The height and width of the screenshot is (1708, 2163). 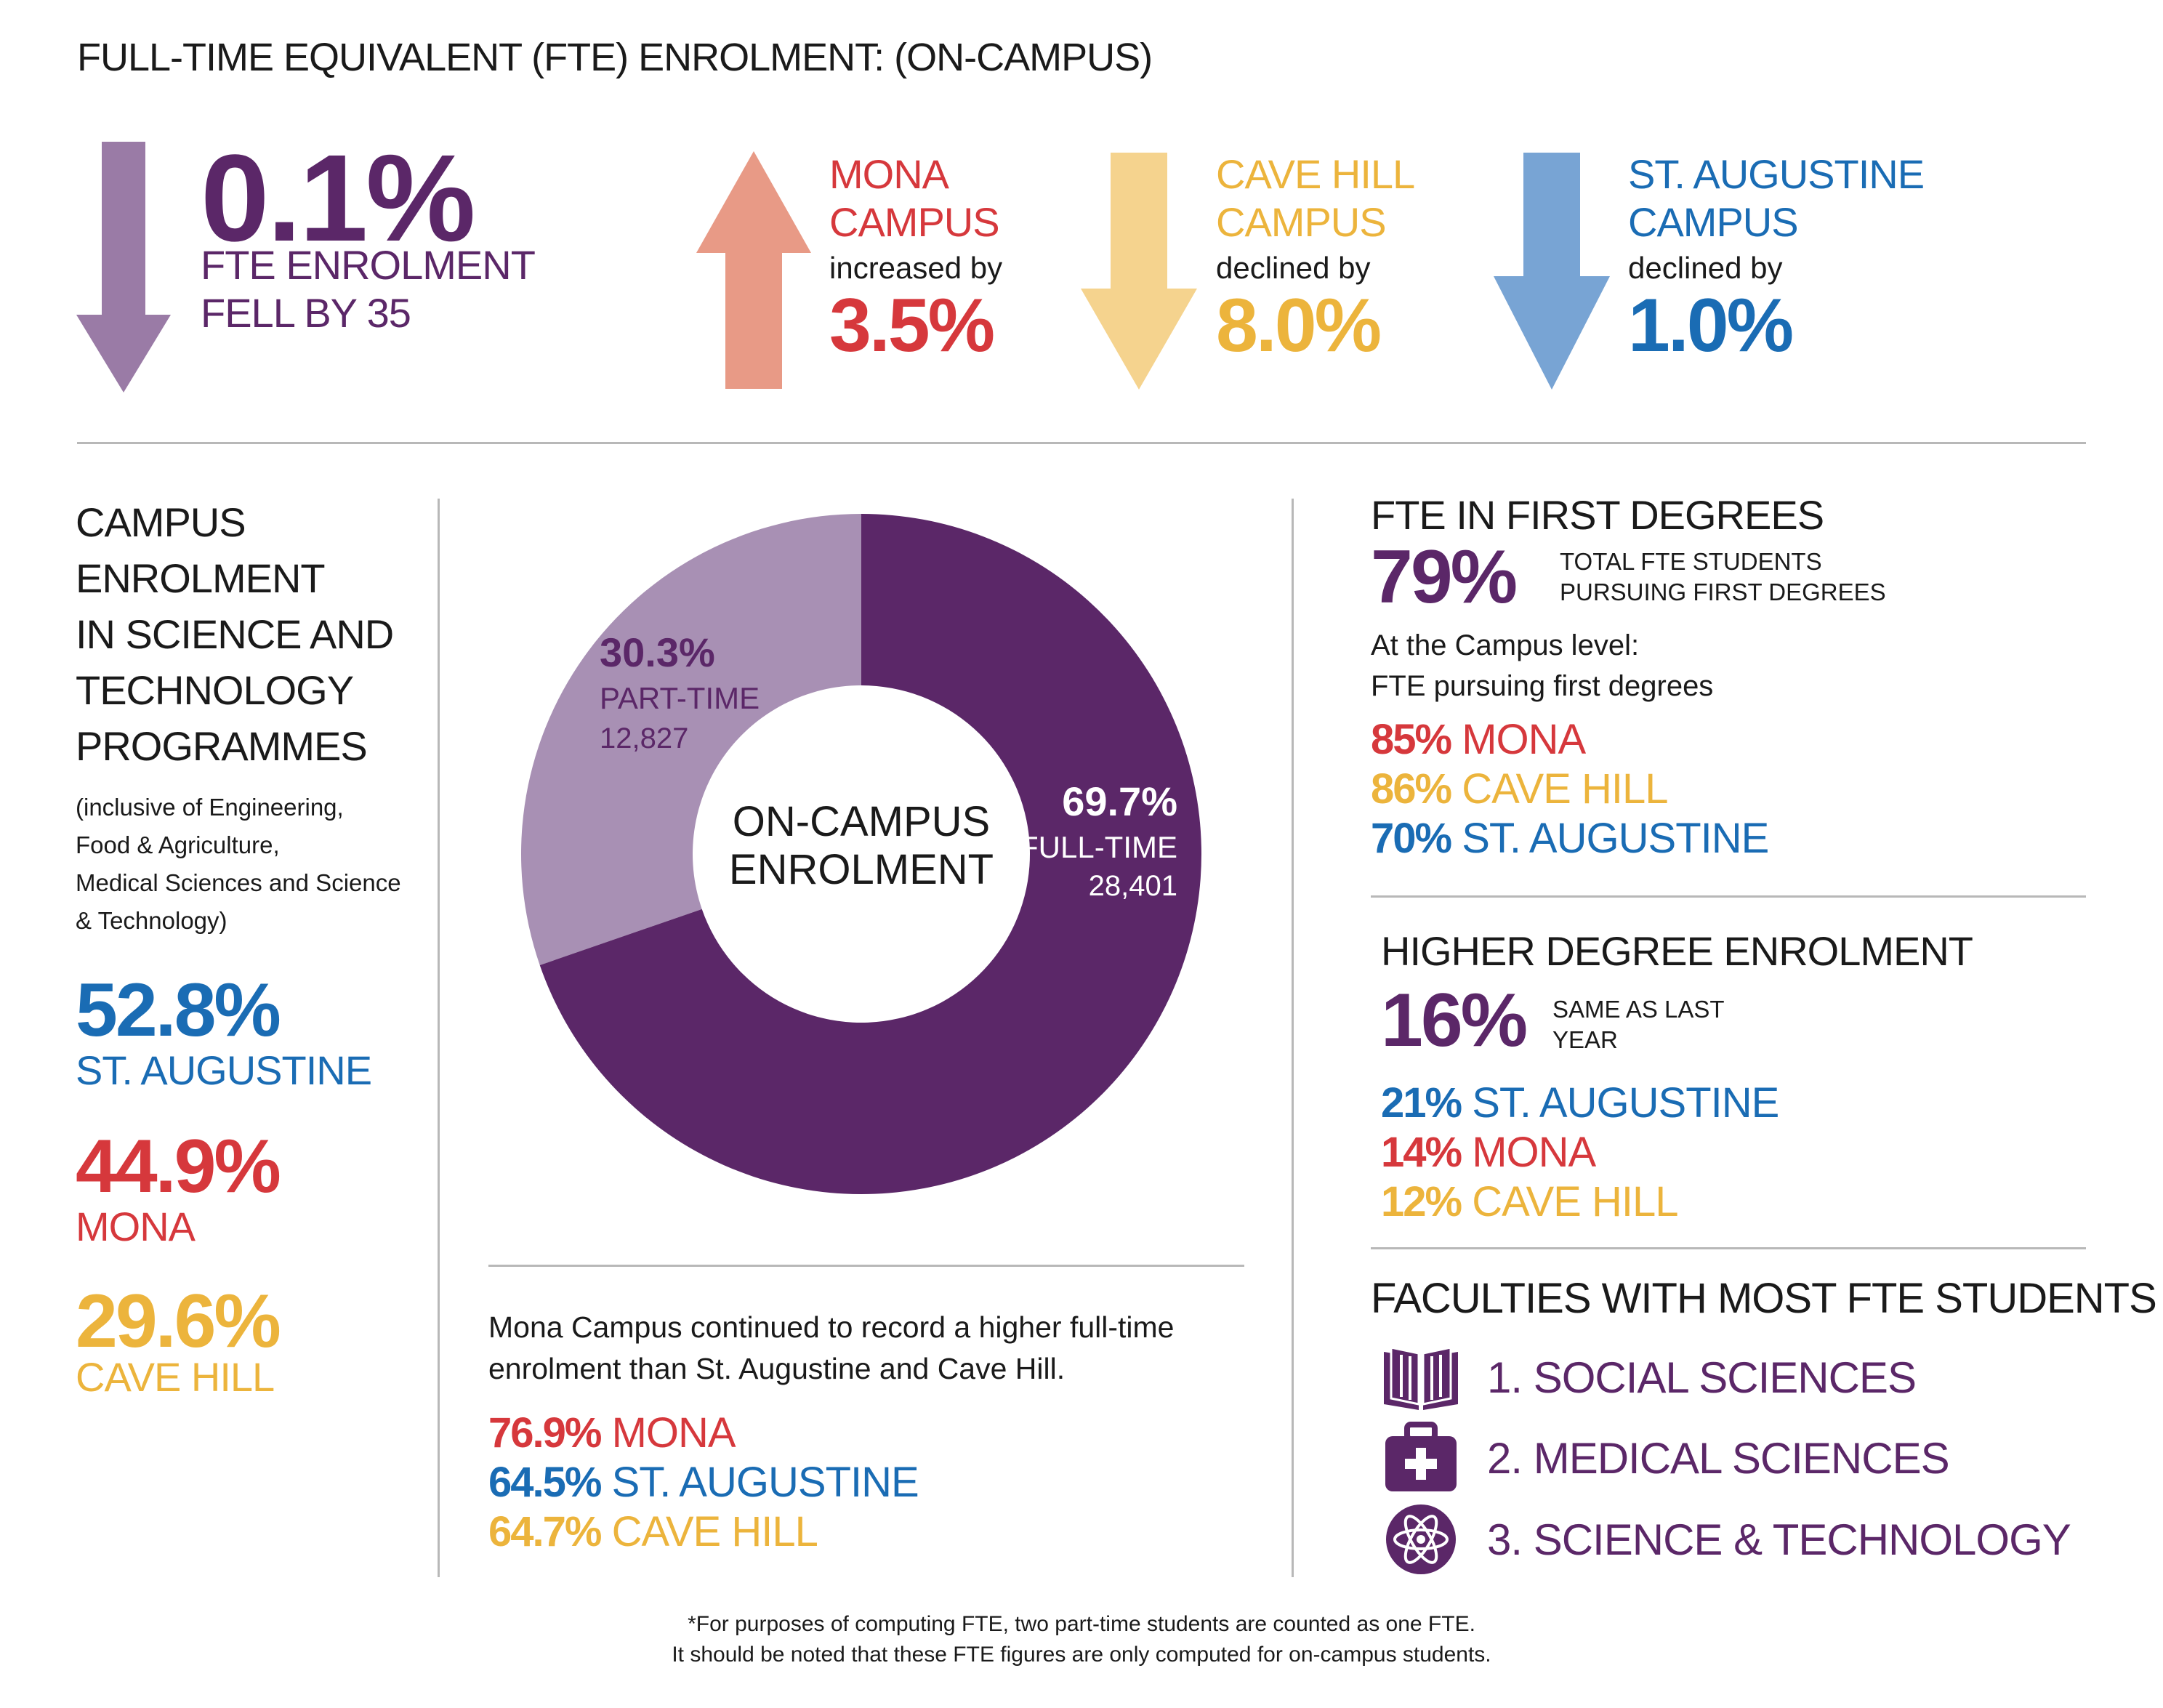 I want to click on first-degrees-cave-hill: 86% CAVE HILL, so click(x=1569, y=789).